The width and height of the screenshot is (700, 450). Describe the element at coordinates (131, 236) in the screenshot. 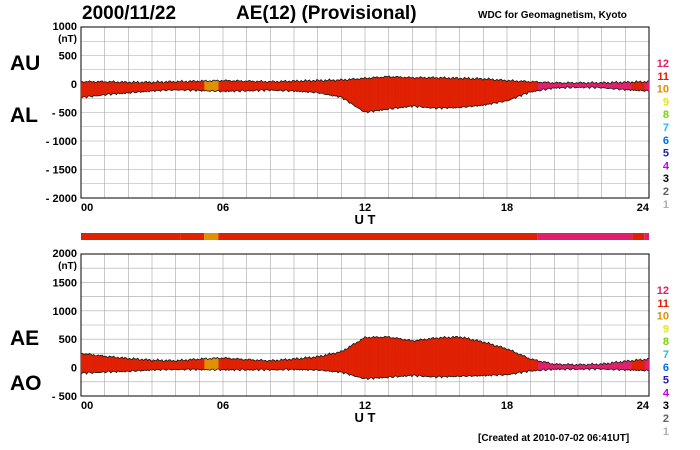

I see `station-bar-segment` at that location.